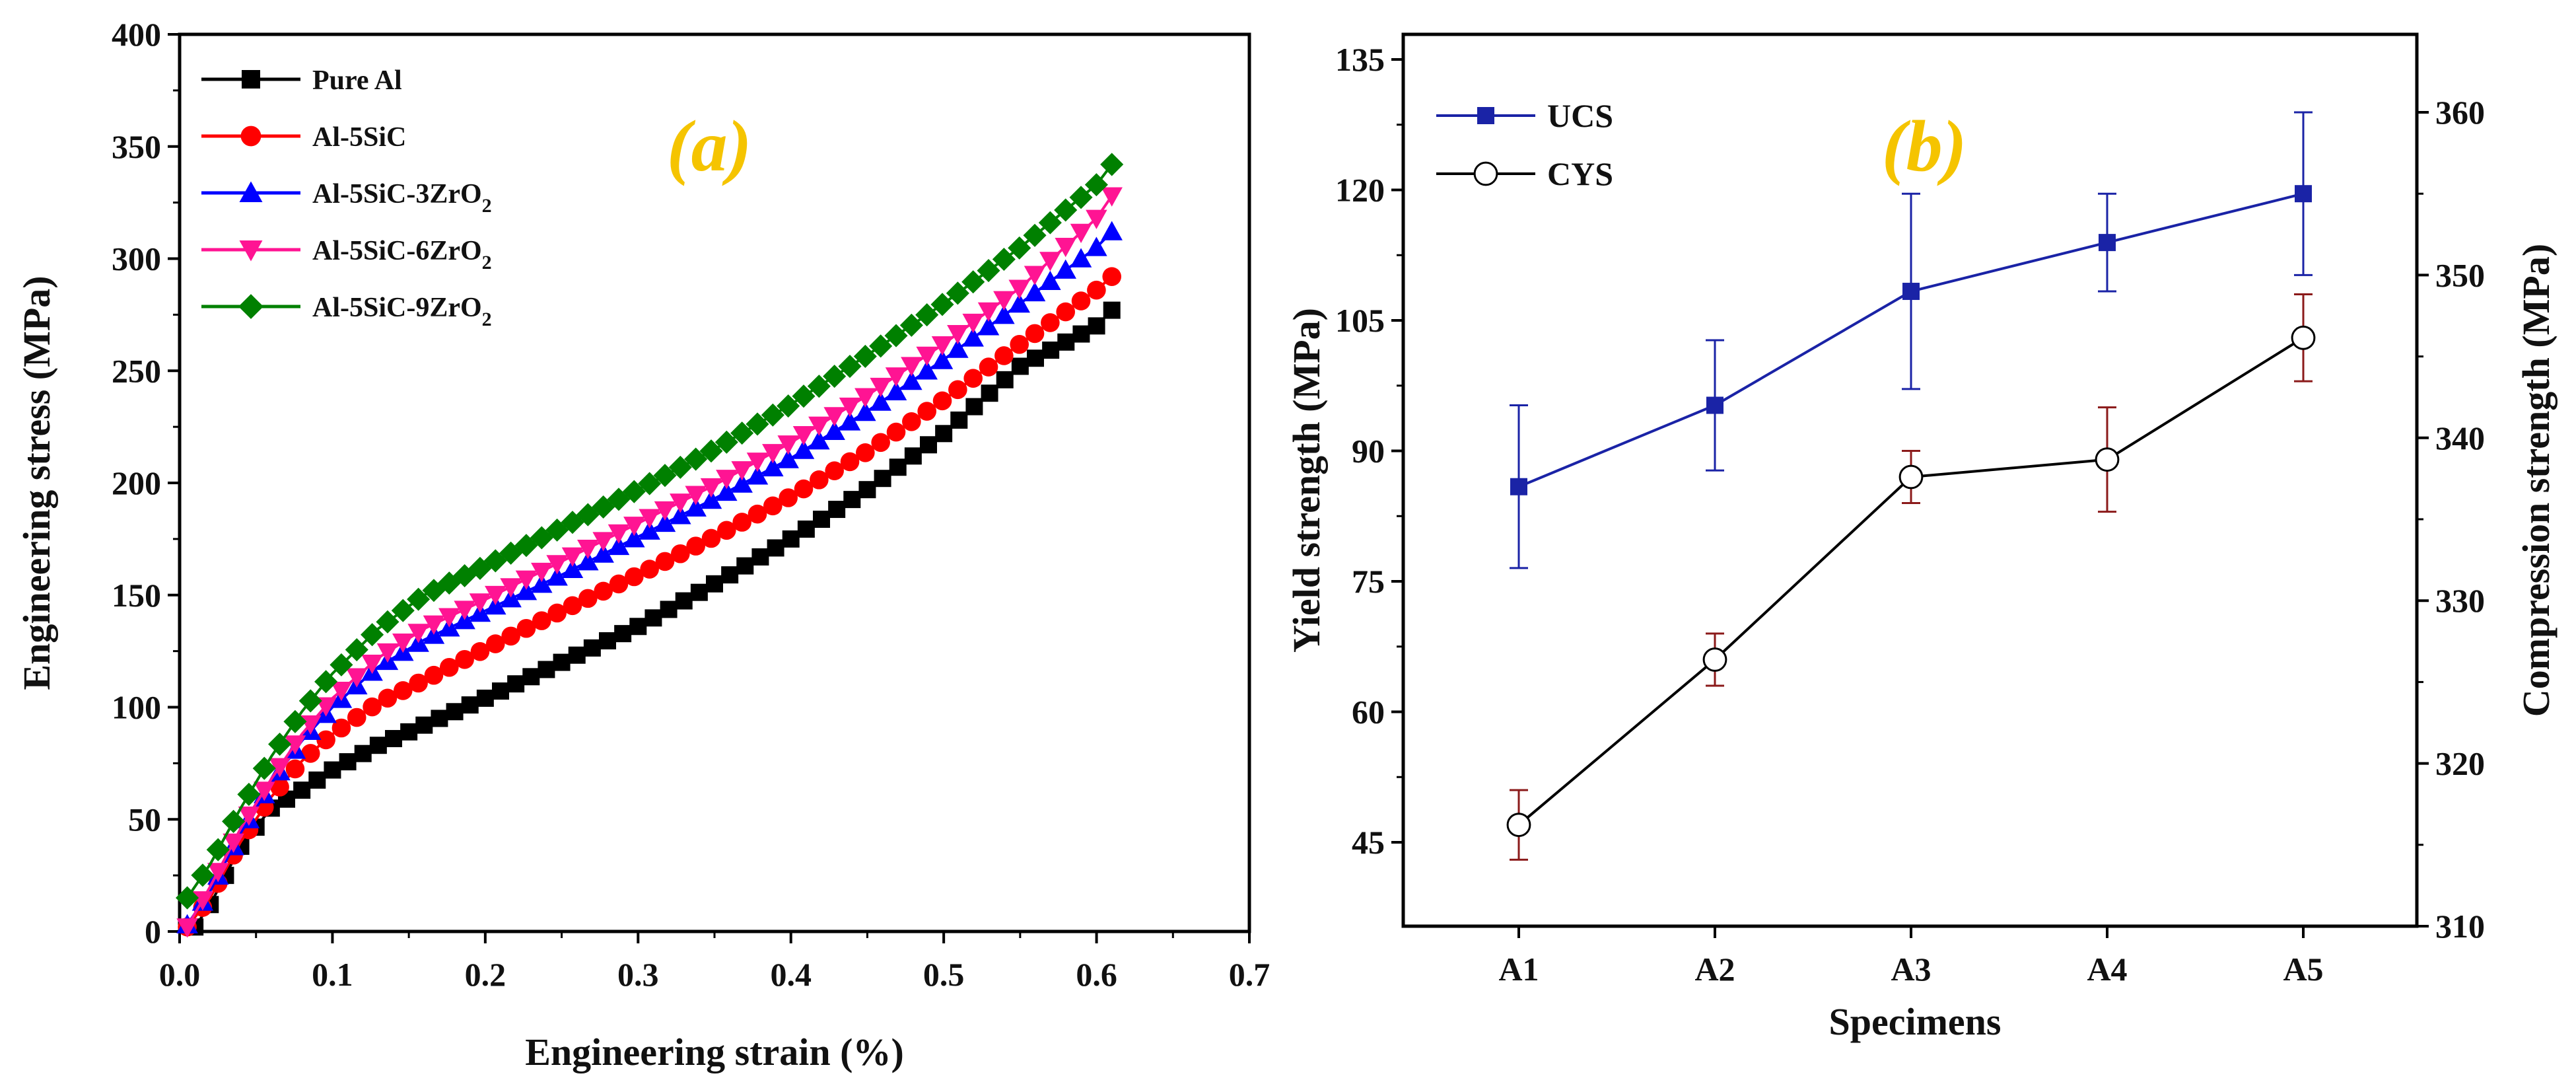  Describe the element at coordinates (397, 251) in the screenshot. I see `legend-label-text: Al-5SiC-6ZrO` at that location.